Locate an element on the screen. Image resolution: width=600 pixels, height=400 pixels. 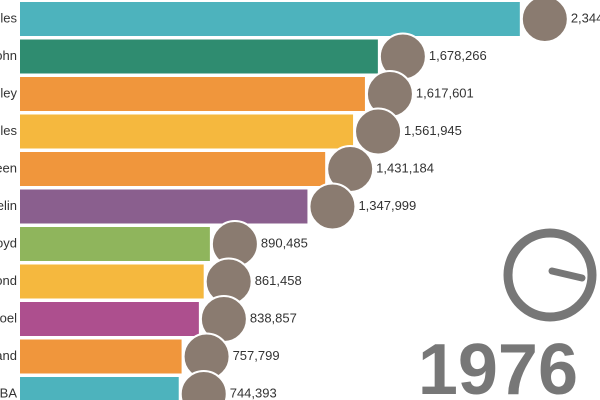
value-label: 1,431,184 is located at coordinates (405, 167).